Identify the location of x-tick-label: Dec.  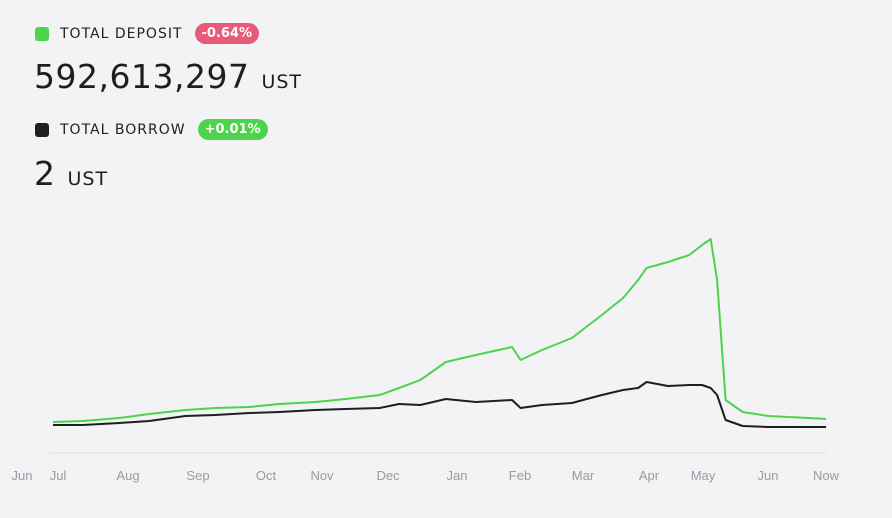
(388, 475).